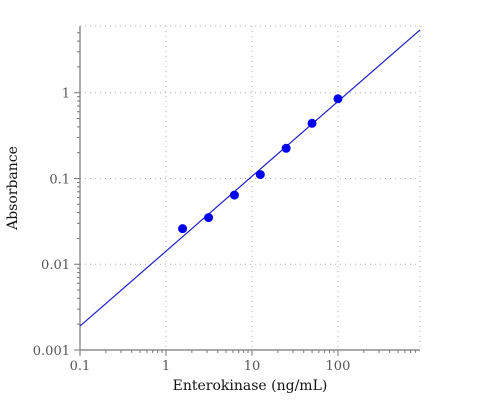 The image size is (500, 400). What do you see at coordinates (338, 366) in the screenshot?
I see `x-tick-label: 100` at bounding box center [338, 366].